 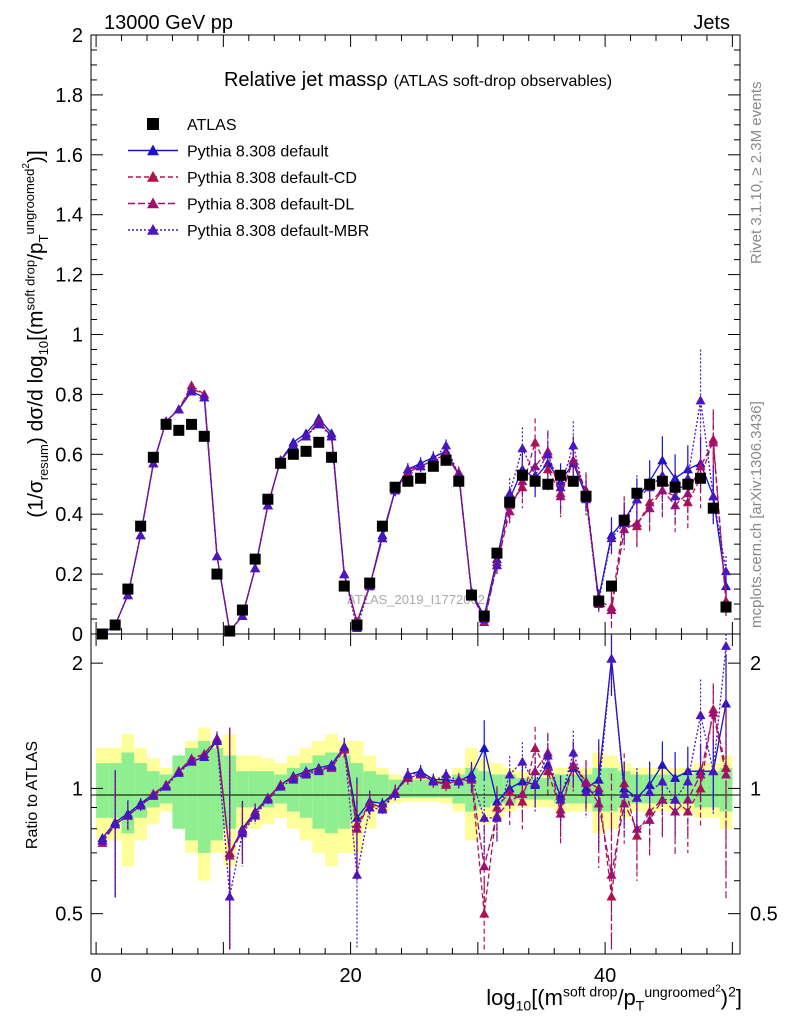 I want to click on x-tick-label: 40, so click(x=605, y=976).